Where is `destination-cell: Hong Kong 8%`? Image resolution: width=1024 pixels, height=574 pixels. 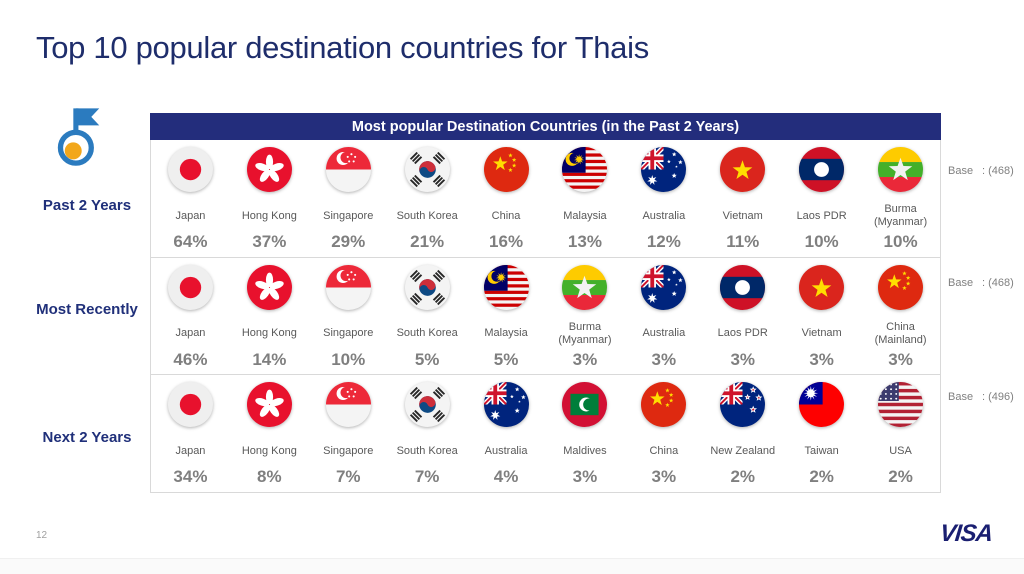
destination-cell: Hong Kong 8% is located at coordinates (269, 433).